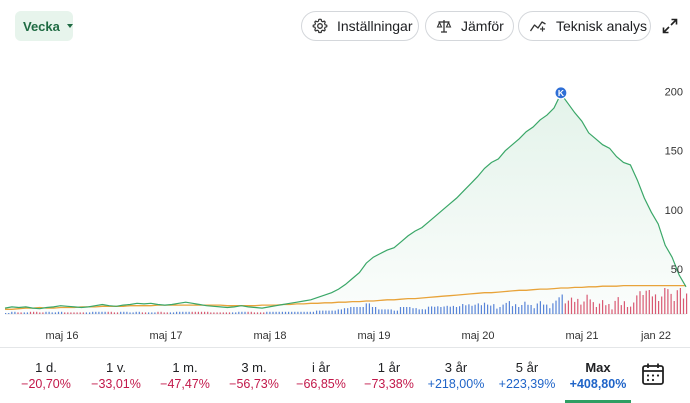 The height and width of the screenshot is (403, 690). I want to click on range-label: 1 v., so click(116, 367).